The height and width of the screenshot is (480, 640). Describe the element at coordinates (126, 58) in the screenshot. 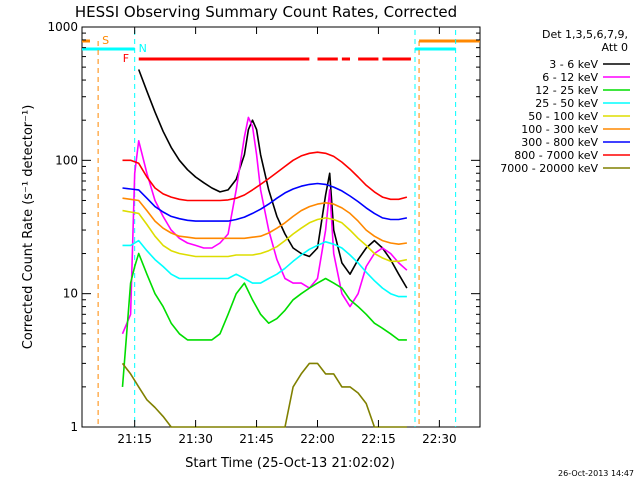

I see `flare-label: F` at that location.